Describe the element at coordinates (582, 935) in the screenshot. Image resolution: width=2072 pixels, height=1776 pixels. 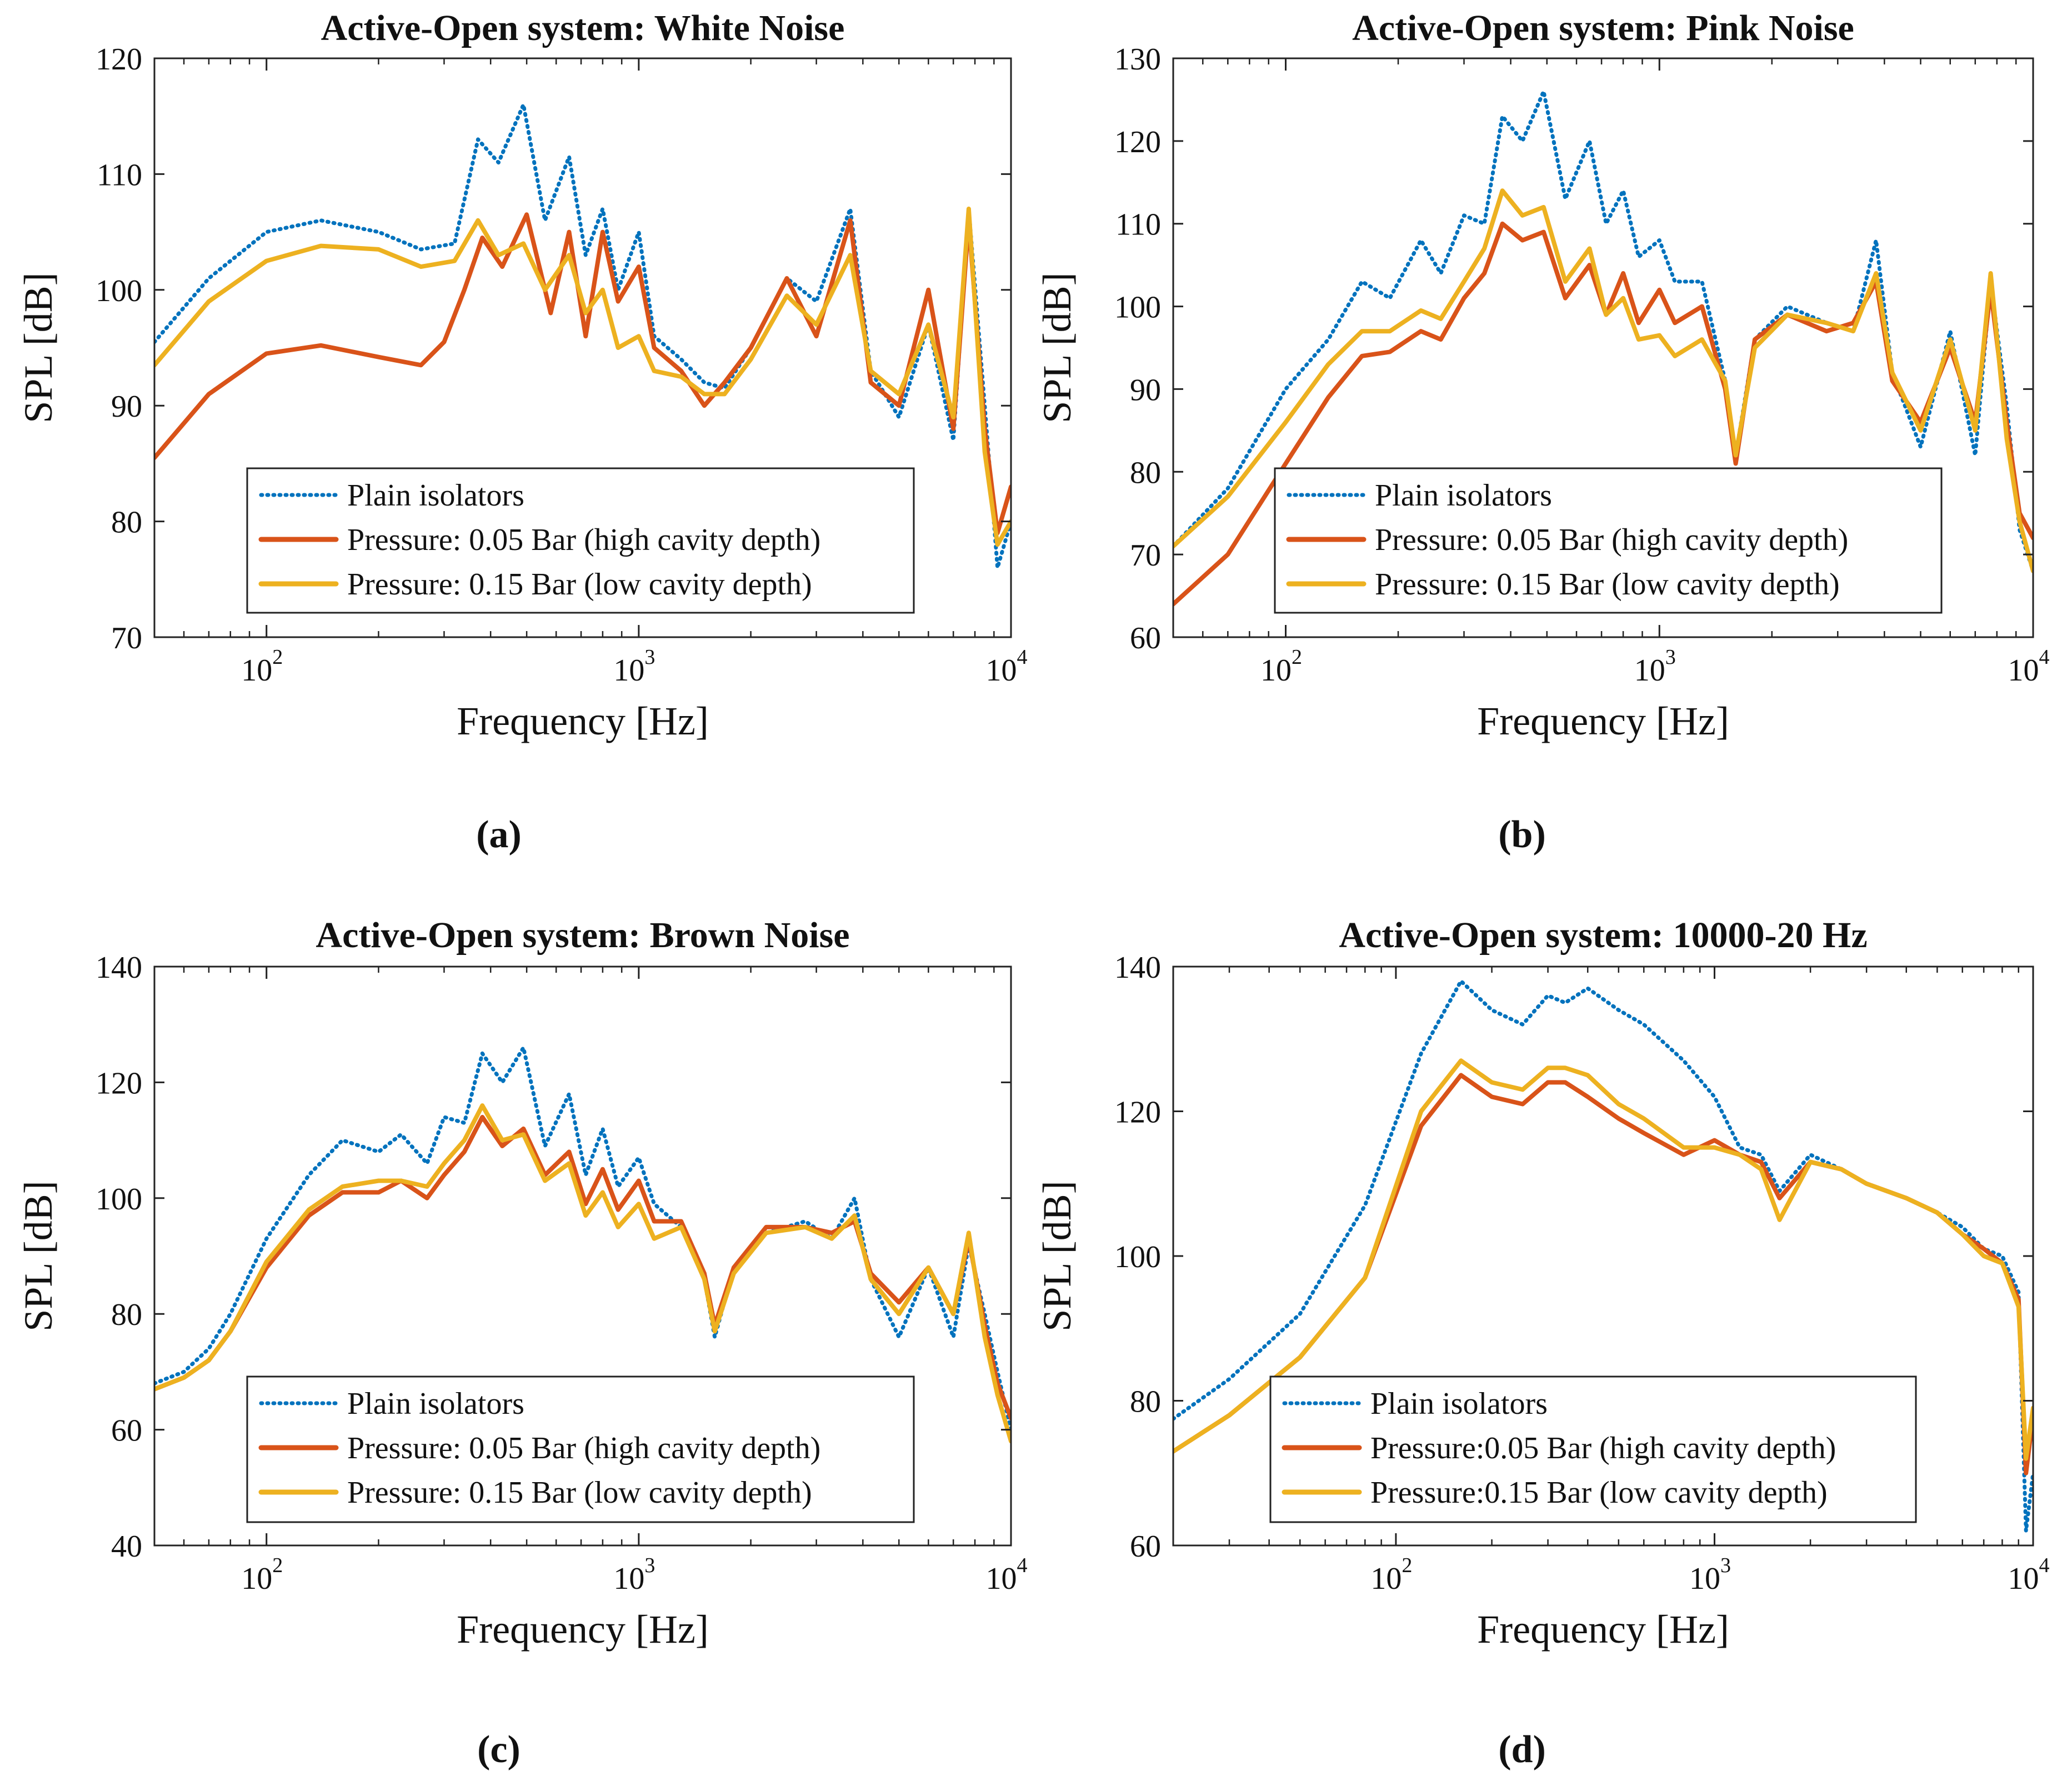
I see `chart-title: Active-Open system: Brown Noise` at that location.